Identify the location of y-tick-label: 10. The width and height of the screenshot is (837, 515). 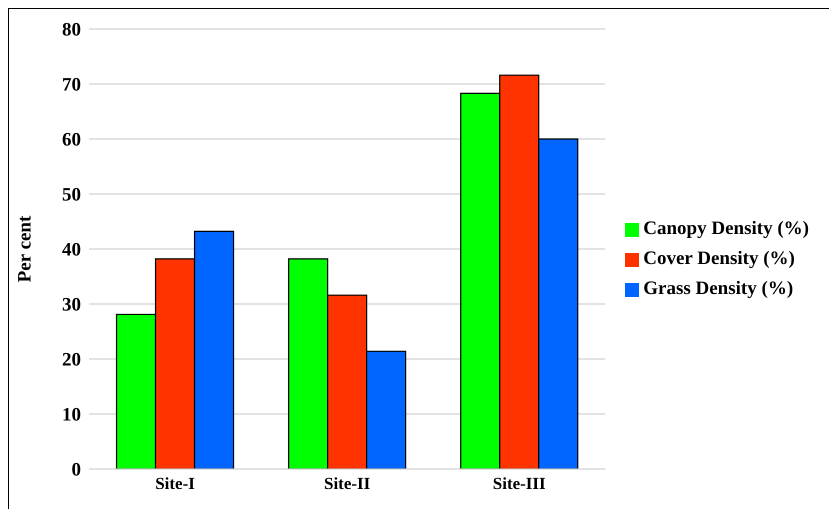
(71, 415).